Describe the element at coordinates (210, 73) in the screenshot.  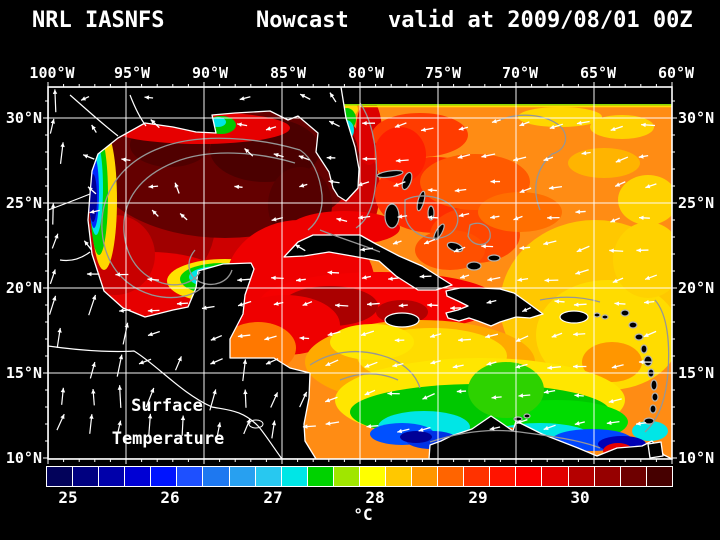
I see `lon-label: 90°W` at that location.